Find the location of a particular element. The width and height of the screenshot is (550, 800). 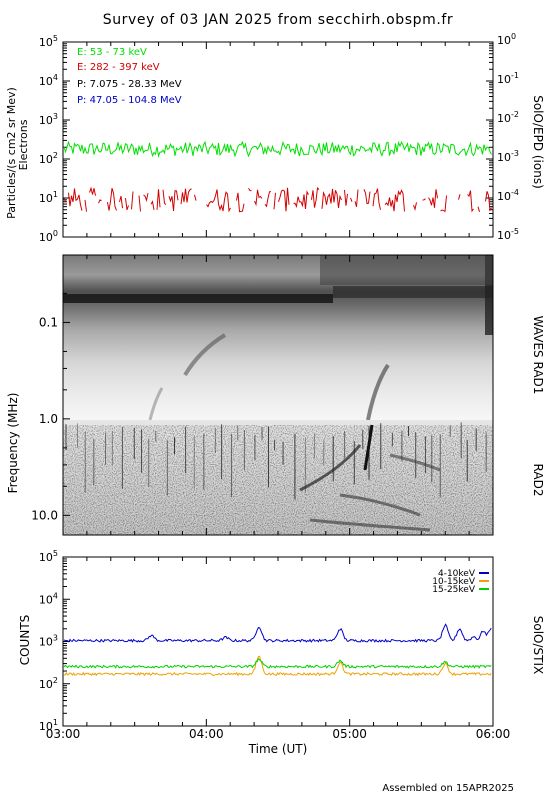

epd-right-axis-label: SolO/EPD (ions) is located at coordinates (538, 142).